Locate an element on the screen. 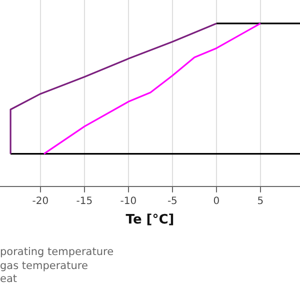 This screenshot has height=300, width=300. x-tick-label: 5 is located at coordinates (260, 201).